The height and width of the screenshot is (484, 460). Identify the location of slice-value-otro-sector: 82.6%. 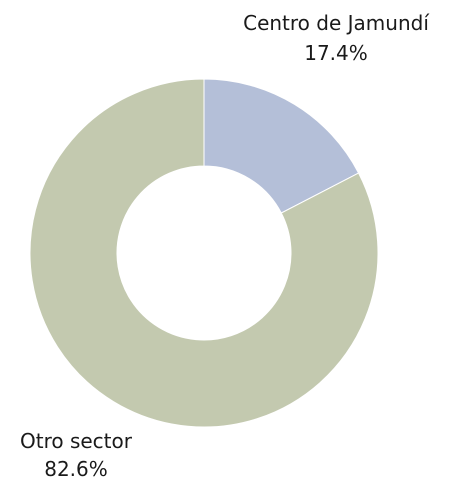
(76, 469).